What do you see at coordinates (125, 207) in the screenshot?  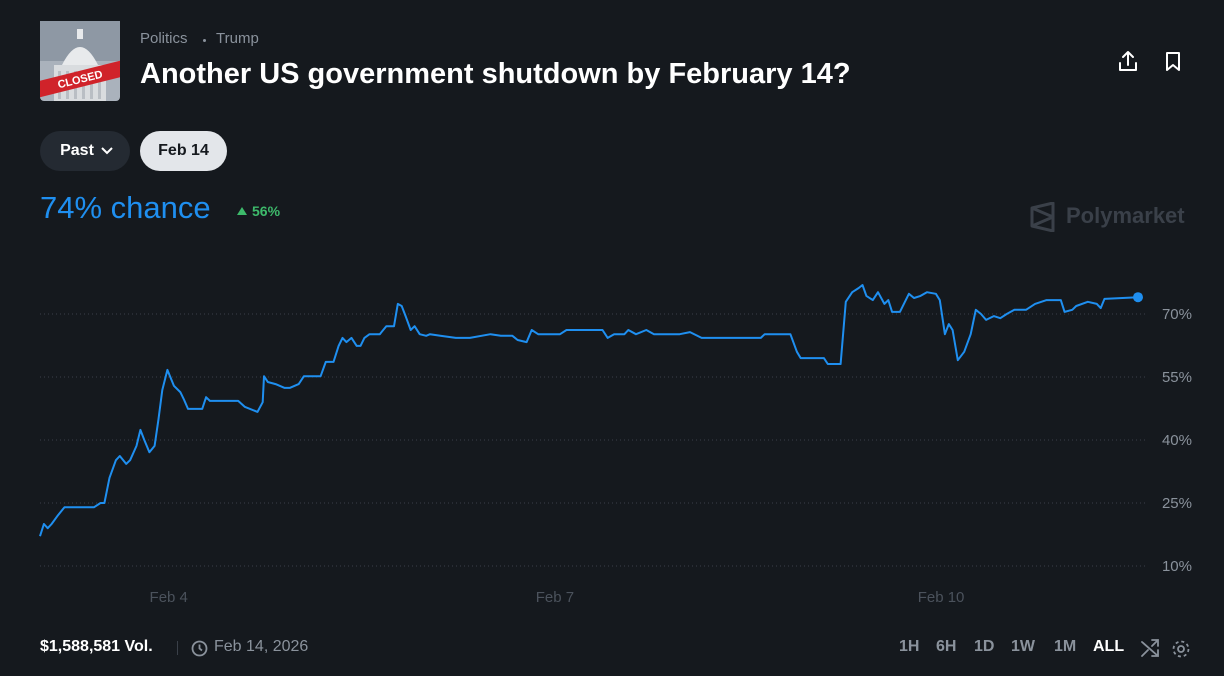 I see `chance: 74% chance` at bounding box center [125, 207].